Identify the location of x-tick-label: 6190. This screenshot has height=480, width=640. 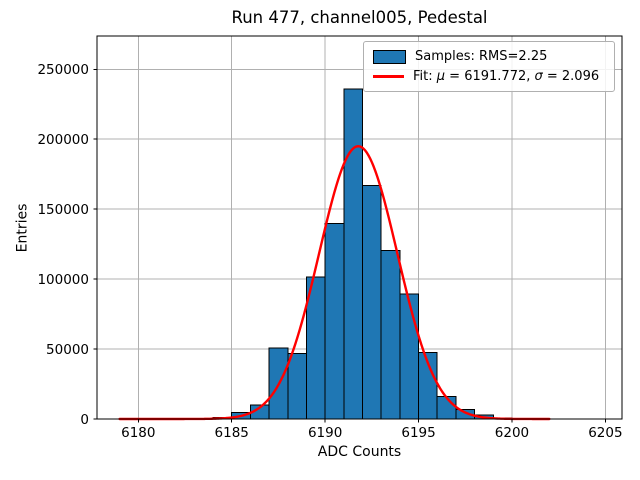
(325, 433).